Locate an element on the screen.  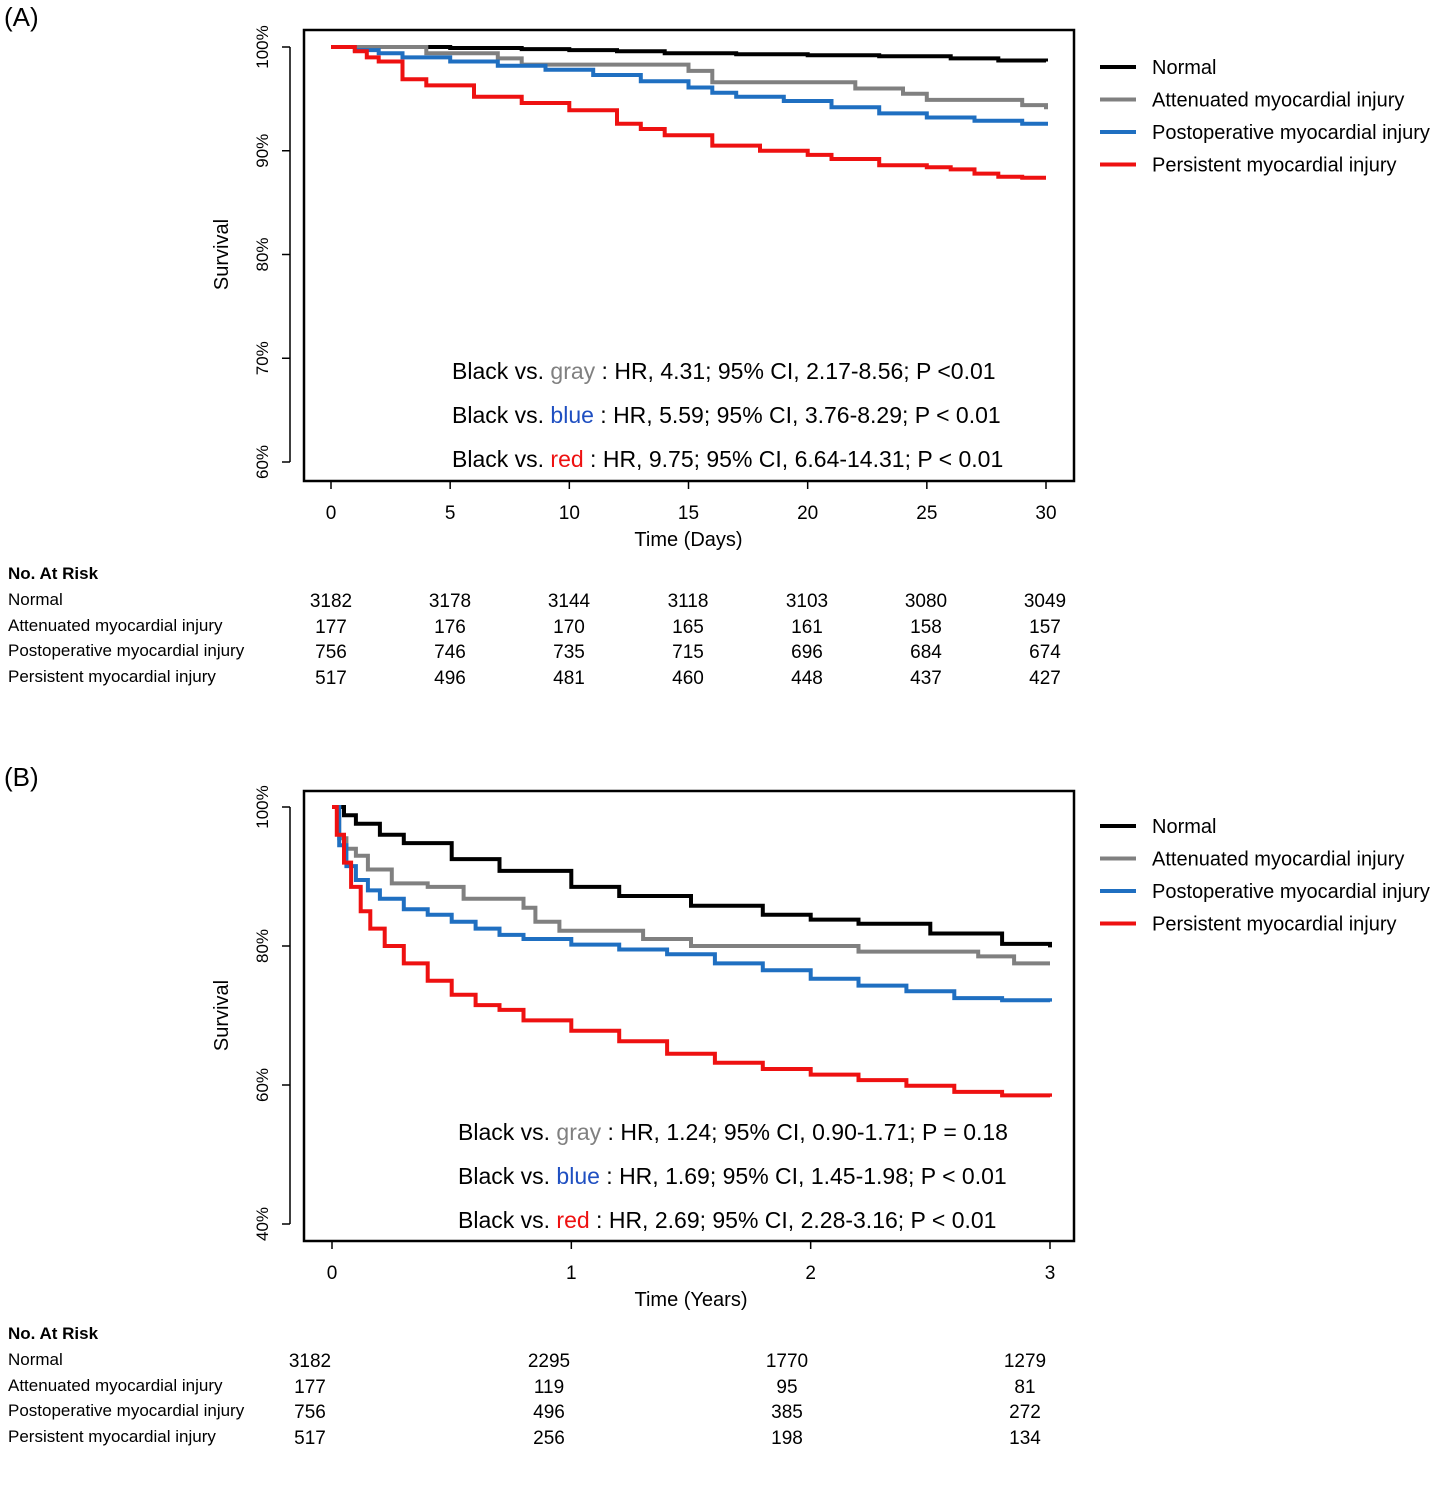
x-tick-label: 30 is located at coordinates (1045, 513).